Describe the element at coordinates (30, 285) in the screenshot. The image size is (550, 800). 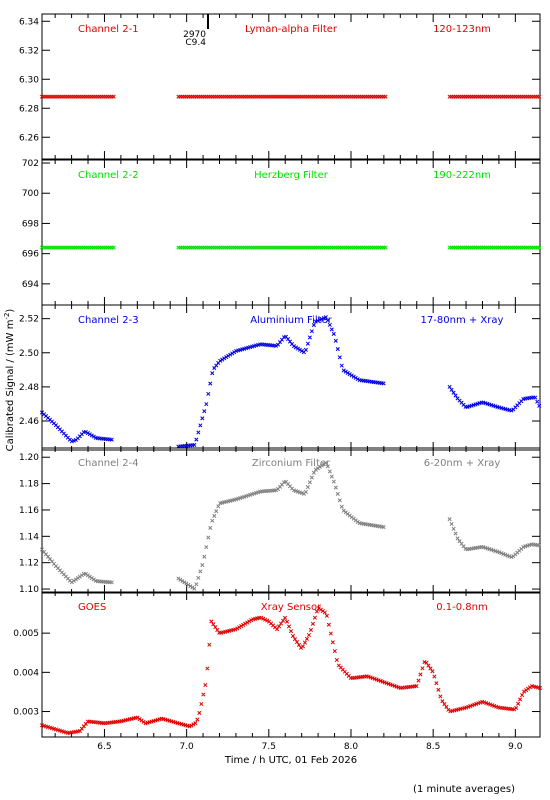
I see `y-tick-label: 694` at that location.